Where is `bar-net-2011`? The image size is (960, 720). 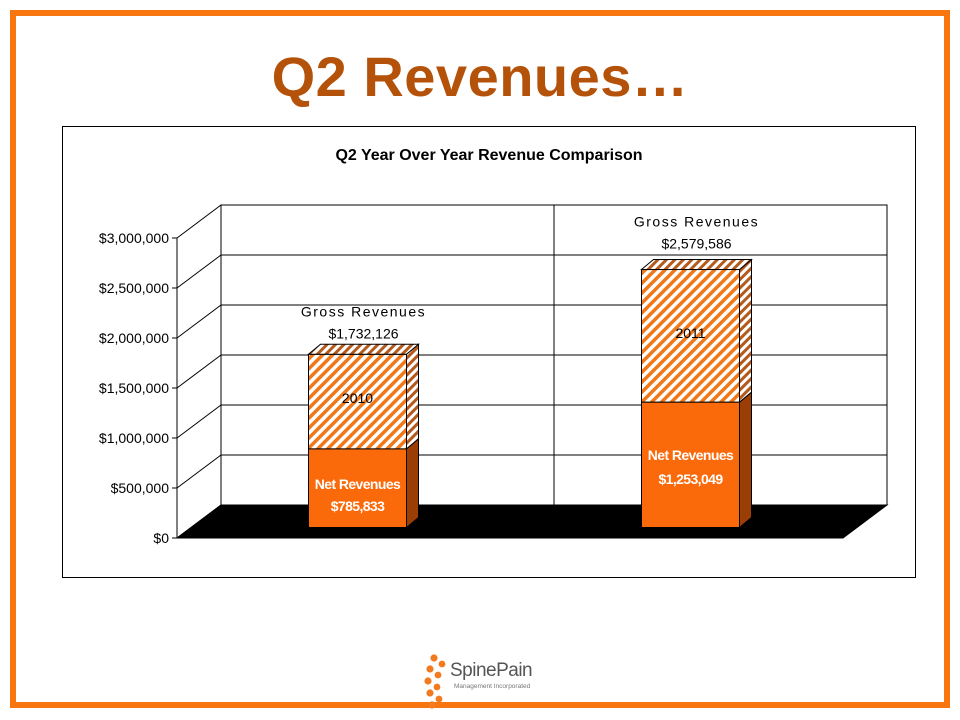 bar-net-2011 is located at coordinates (690, 464).